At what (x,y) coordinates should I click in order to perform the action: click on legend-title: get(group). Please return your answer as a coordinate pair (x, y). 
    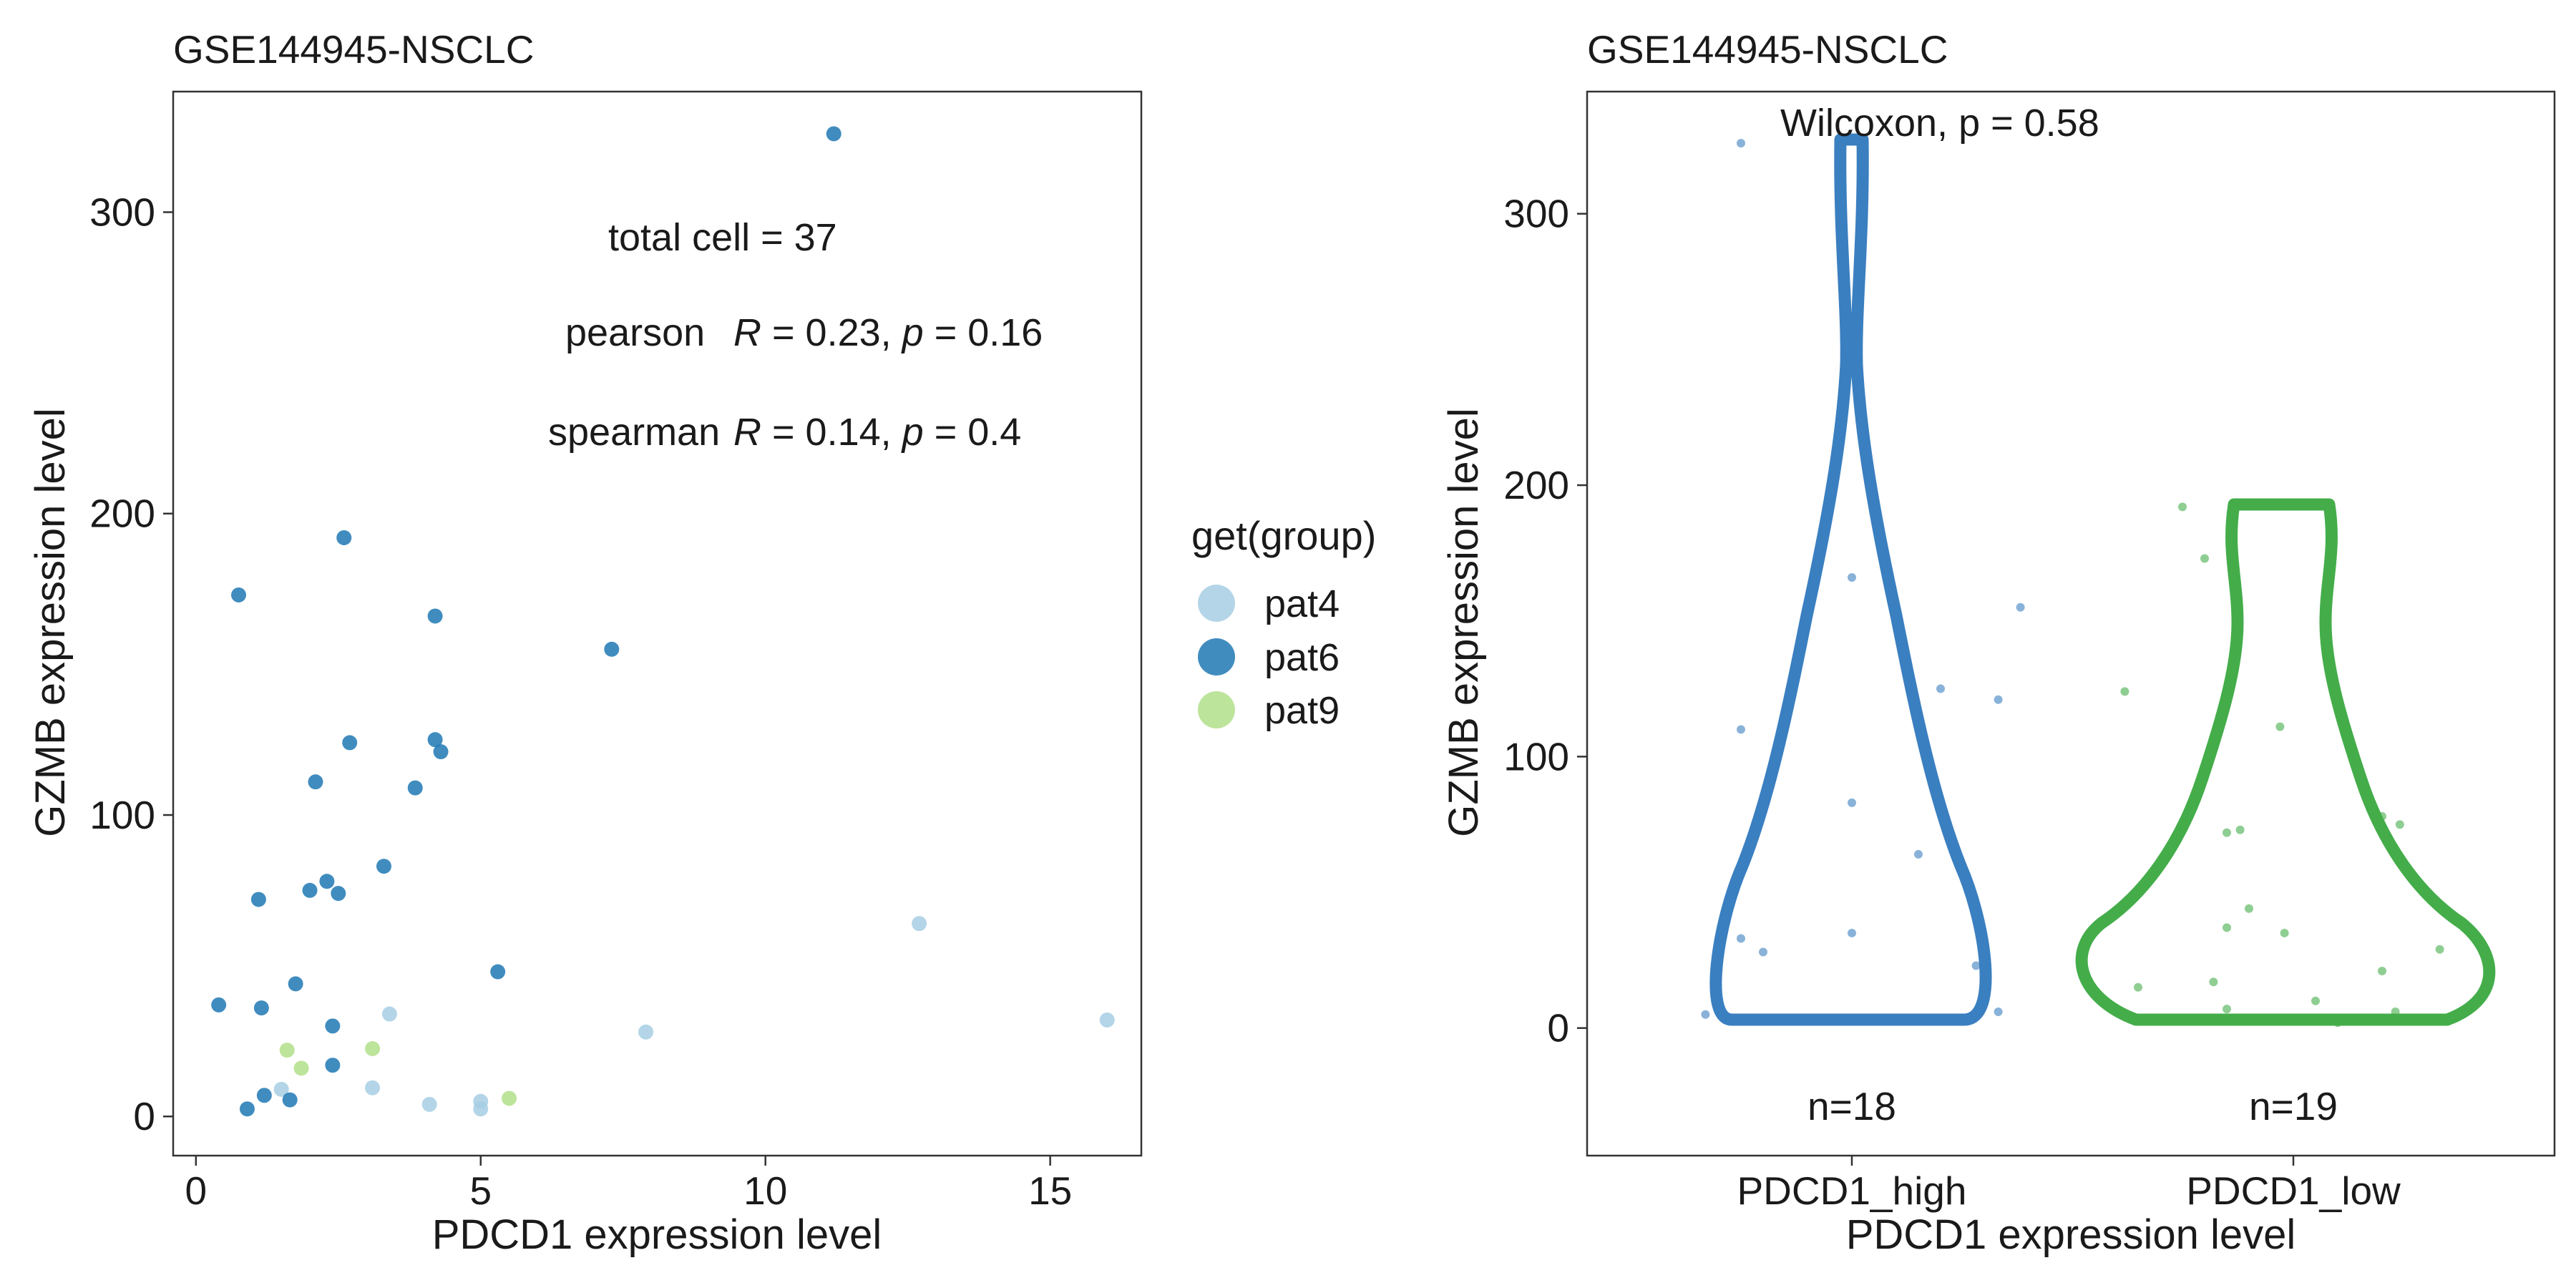
    Looking at the image, I should click on (1283, 535).